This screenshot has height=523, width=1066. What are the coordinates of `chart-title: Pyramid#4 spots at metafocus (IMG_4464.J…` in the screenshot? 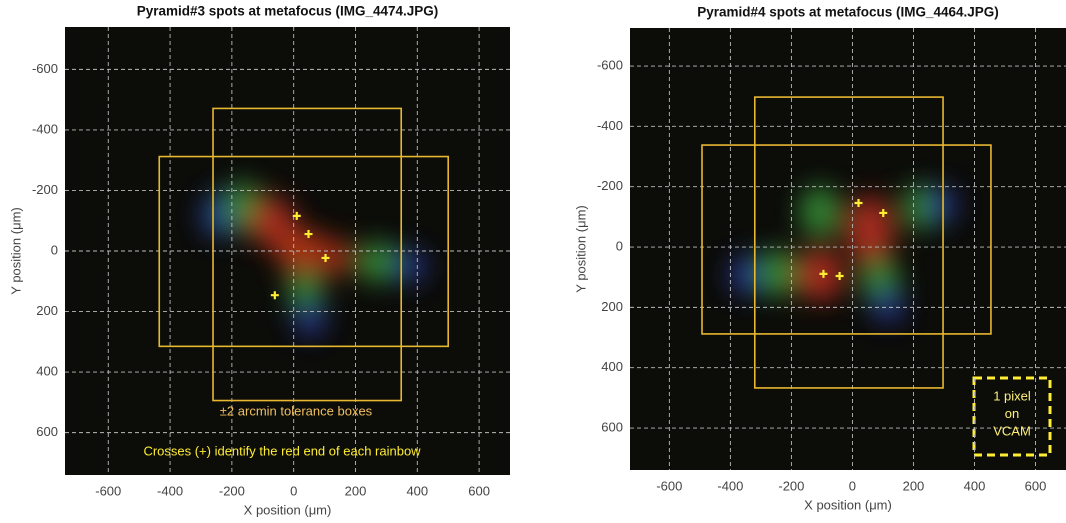 It's located at (848, 12).